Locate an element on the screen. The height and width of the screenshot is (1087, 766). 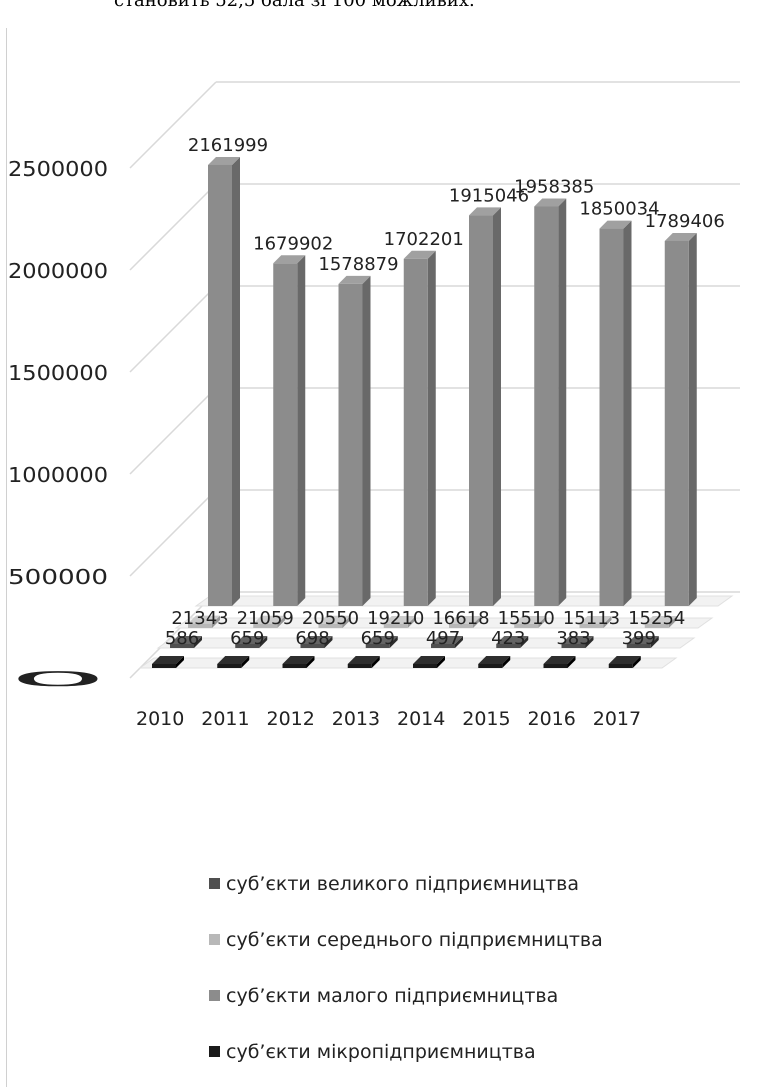
x-tick-label: 2017 is located at coordinates (617, 719).